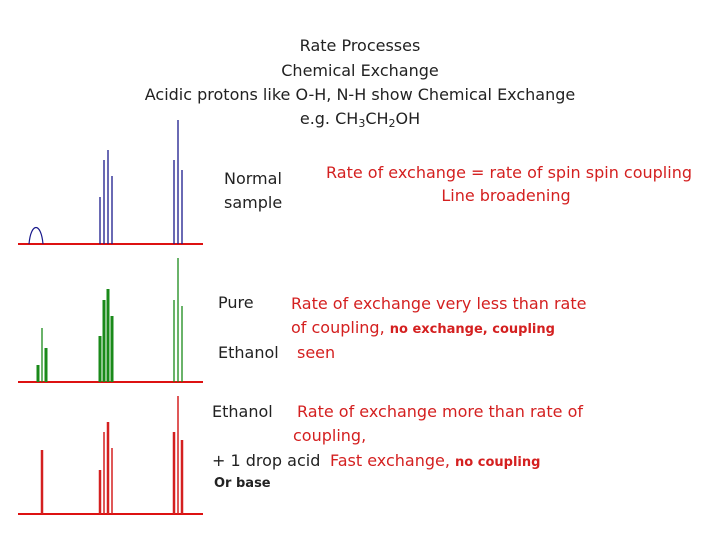  What do you see at coordinates (360, 70) in the screenshot?
I see `title-line-2: Chemical Exchange` at bounding box center [360, 70].